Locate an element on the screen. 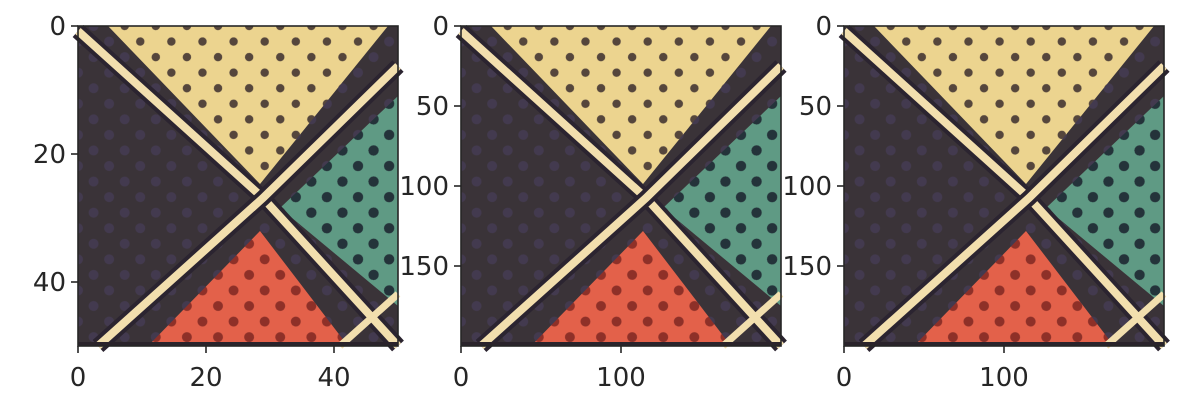 This screenshot has height=404, width=1186. y-tick-label: 40 is located at coordinates (49, 283).